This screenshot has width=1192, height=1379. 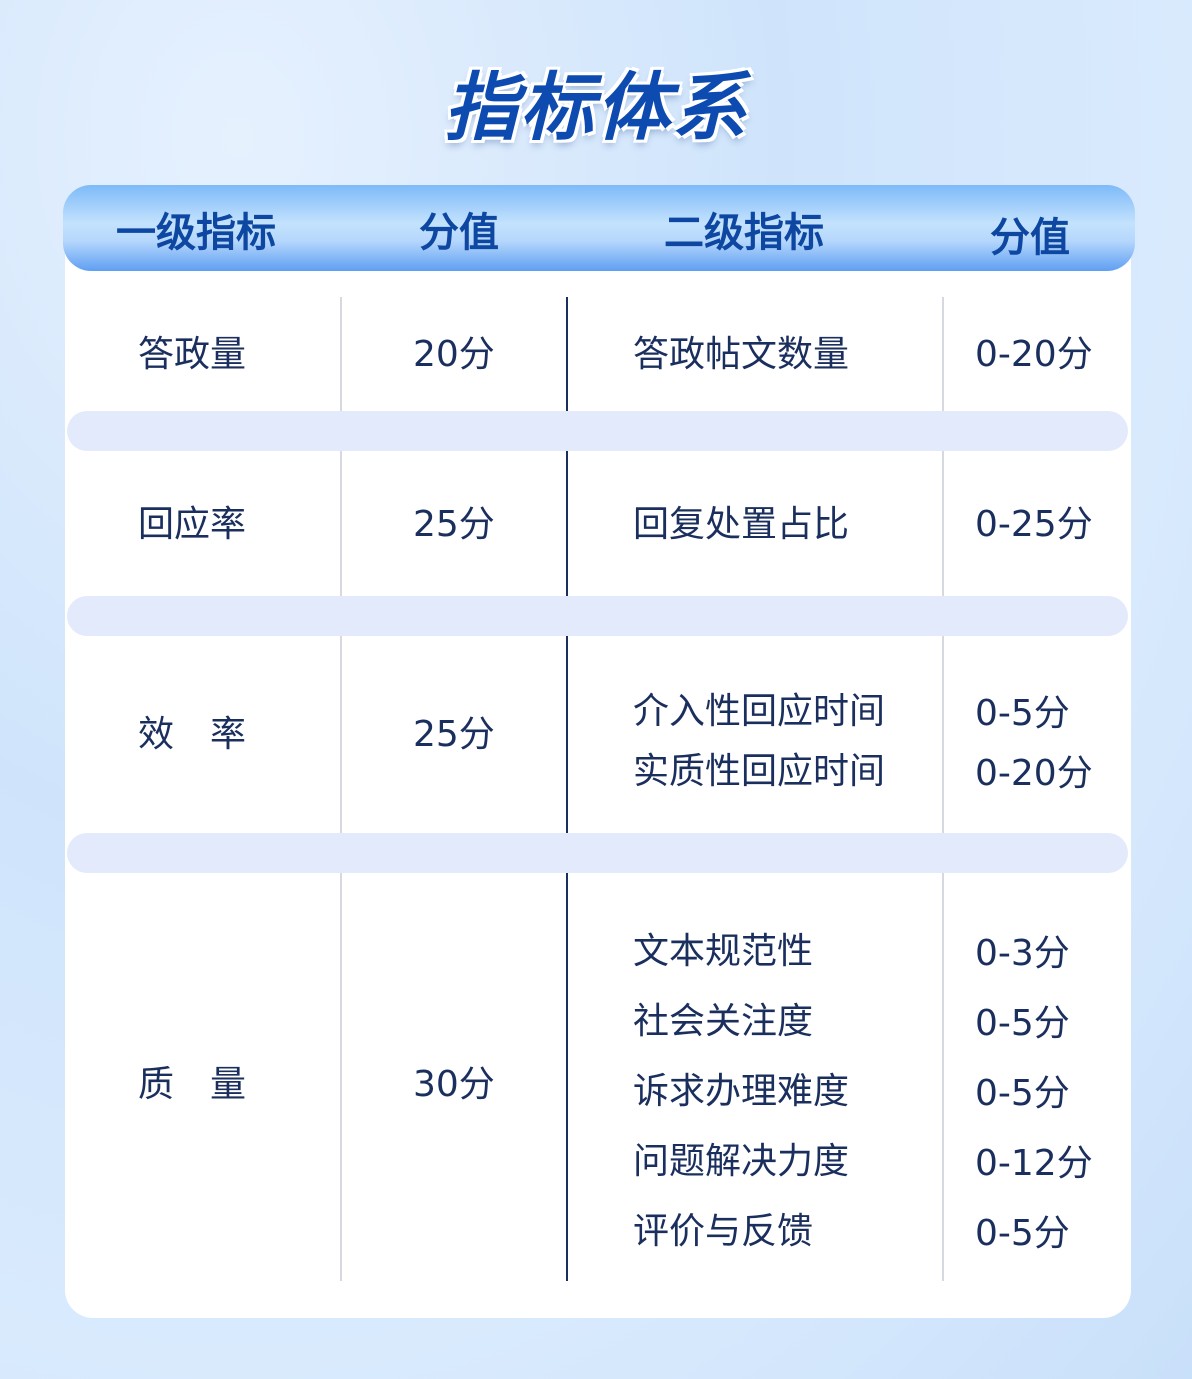 What do you see at coordinates (196, 233) in the screenshot?
I see `header-primary-indicator: 一级指标` at bounding box center [196, 233].